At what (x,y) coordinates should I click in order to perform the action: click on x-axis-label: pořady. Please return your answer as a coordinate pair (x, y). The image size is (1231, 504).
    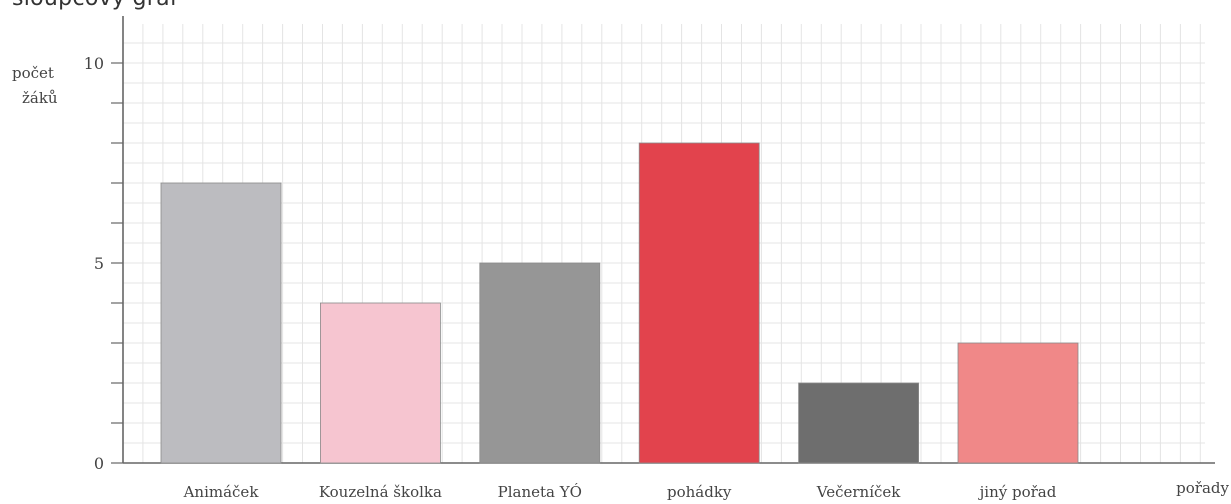
    Looking at the image, I should click on (1202, 488).